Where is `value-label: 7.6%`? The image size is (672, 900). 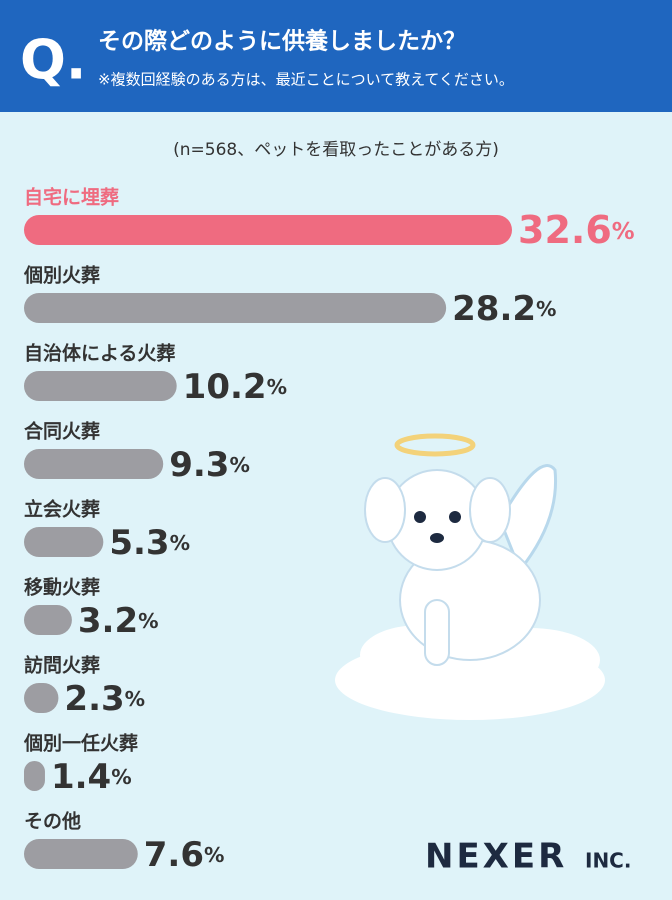
value-label: 7.6% is located at coordinates (184, 855).